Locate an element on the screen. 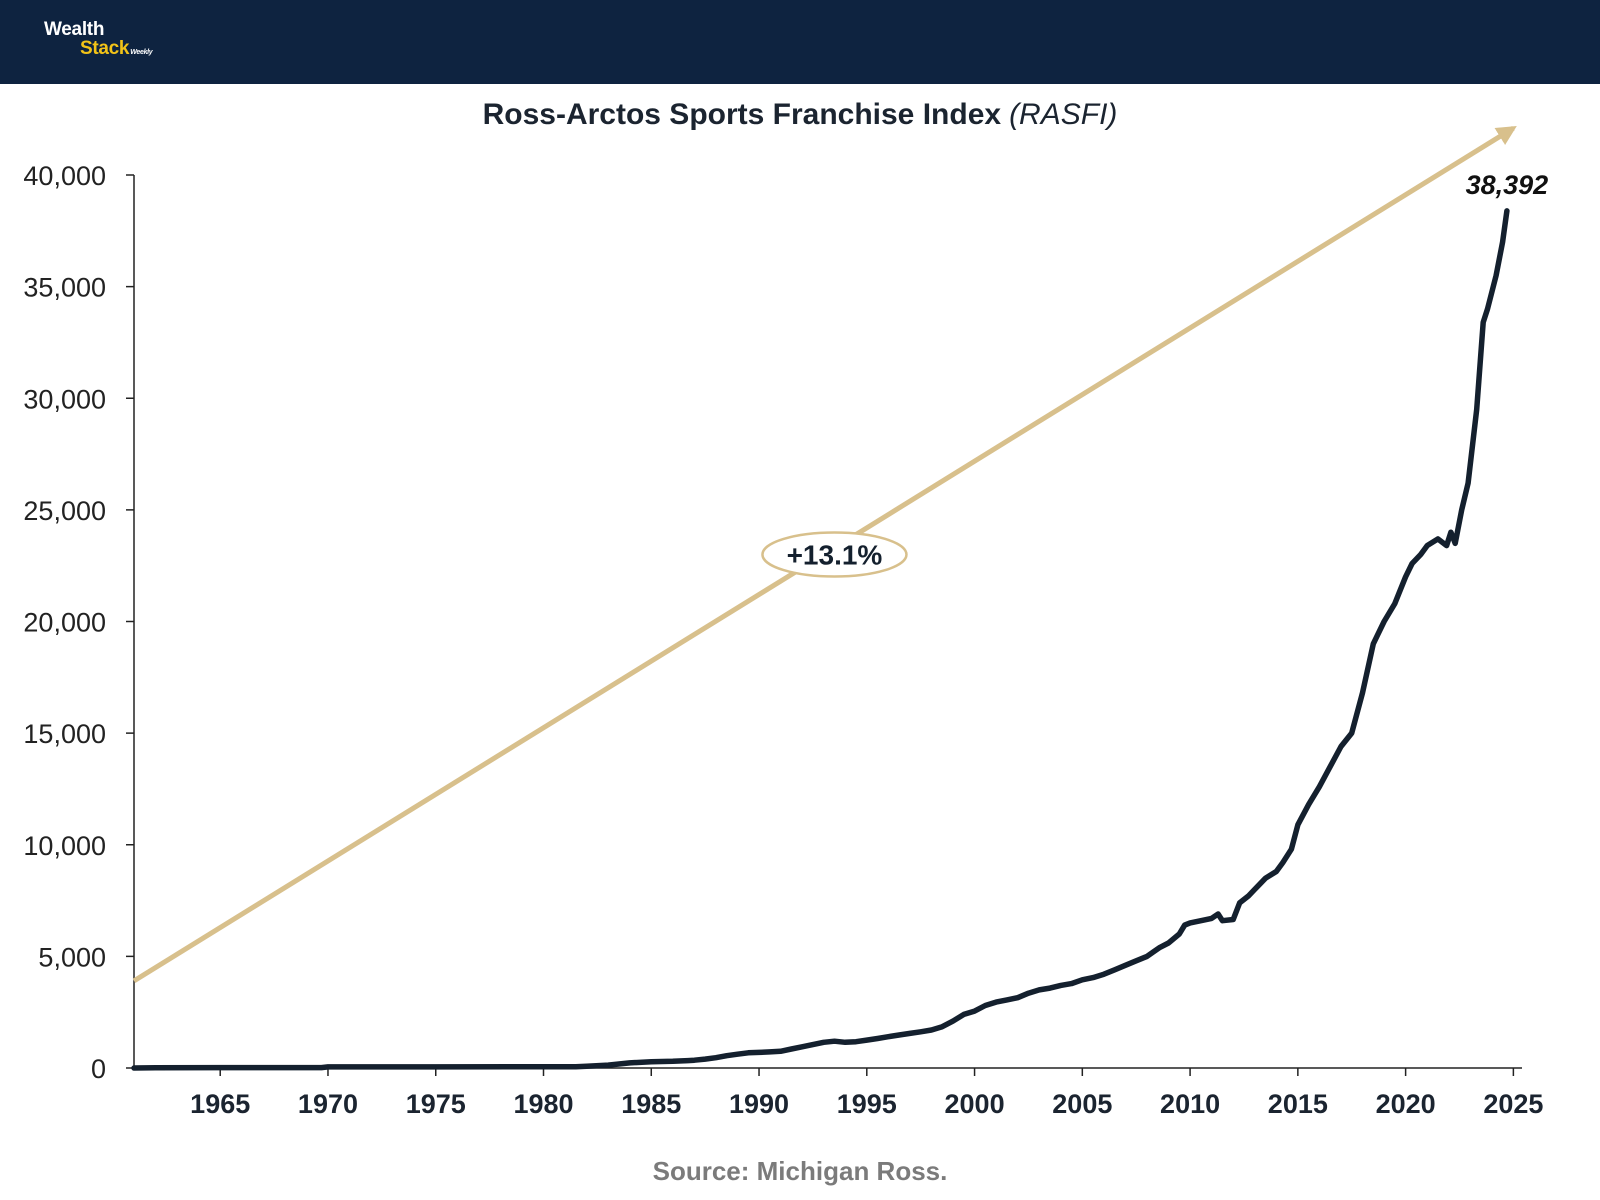  y-tick-label: 25,000 is located at coordinates (64, 511).